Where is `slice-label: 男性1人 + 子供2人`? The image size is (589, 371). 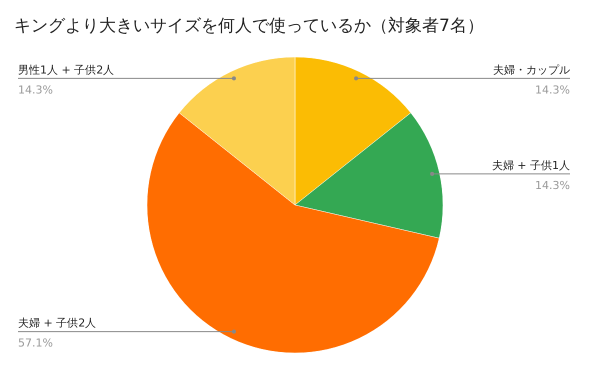 slice-label: 男性1人 + 子供2人 is located at coordinates (66, 69).